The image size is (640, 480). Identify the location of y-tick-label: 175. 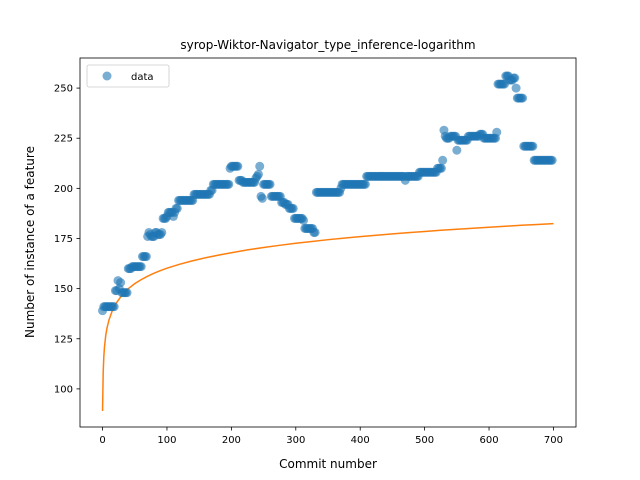
(63, 239).